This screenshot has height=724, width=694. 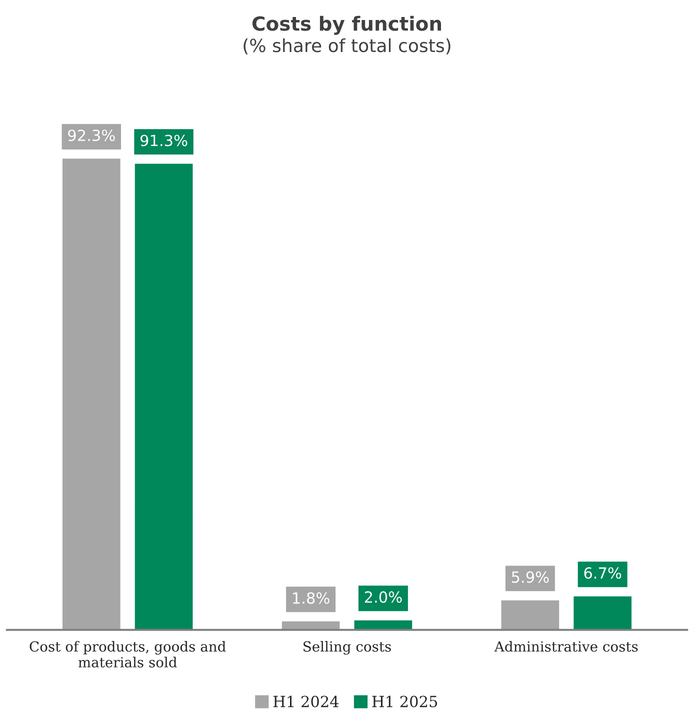 What do you see at coordinates (347, 46) in the screenshot?
I see `chart-subtitle: (% share of total costs)` at bounding box center [347, 46].